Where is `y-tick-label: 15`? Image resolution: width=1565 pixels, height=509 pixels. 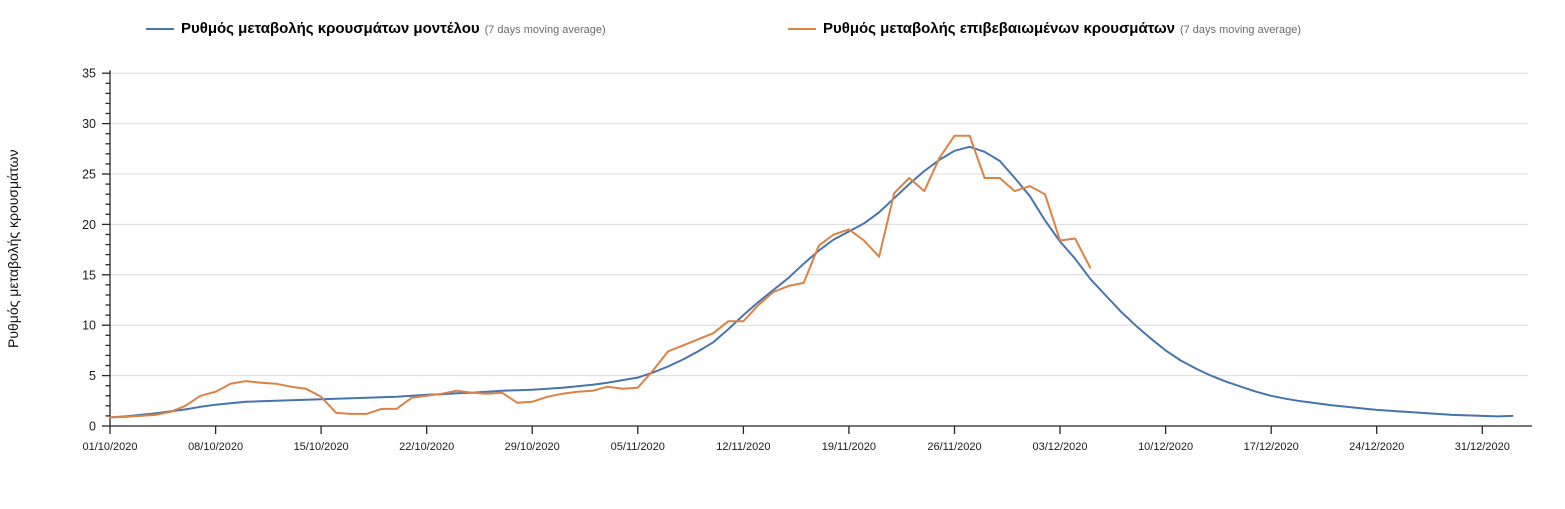 y-tick-label: 15 is located at coordinates (89, 275).